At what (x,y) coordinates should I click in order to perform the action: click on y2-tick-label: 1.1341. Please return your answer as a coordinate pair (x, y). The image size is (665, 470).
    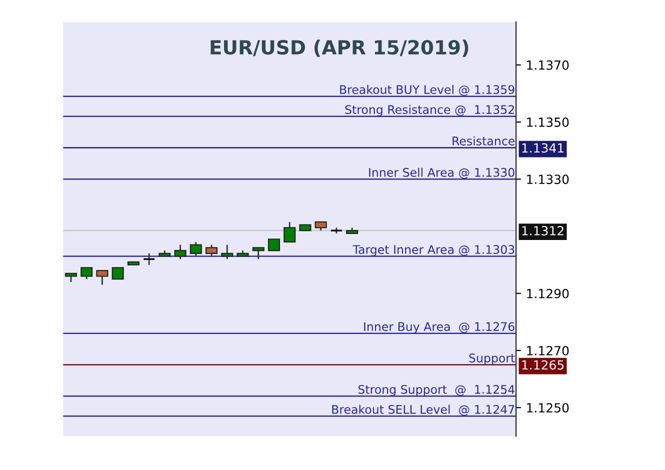
    Looking at the image, I should click on (543, 148).